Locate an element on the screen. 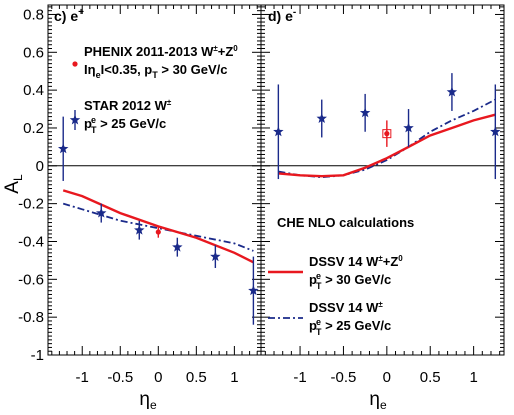 Image resolution: width=514 pixels, height=415 pixels. legend-dssv-w: DSSV 14 W± pe T > 25 GeV/c is located at coordinates (329, 318).